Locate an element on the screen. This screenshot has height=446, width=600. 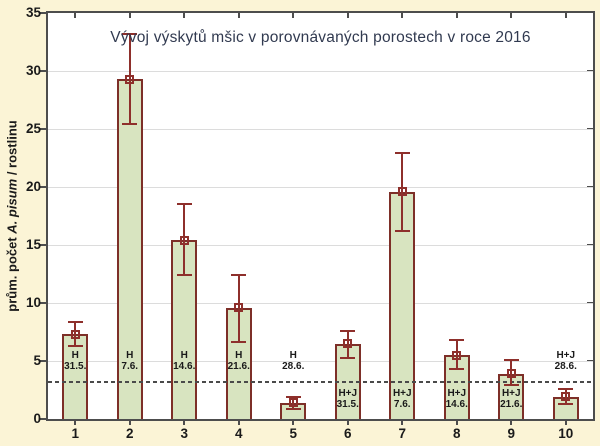
y-tick-label: 20 is located at coordinates (33, 186).